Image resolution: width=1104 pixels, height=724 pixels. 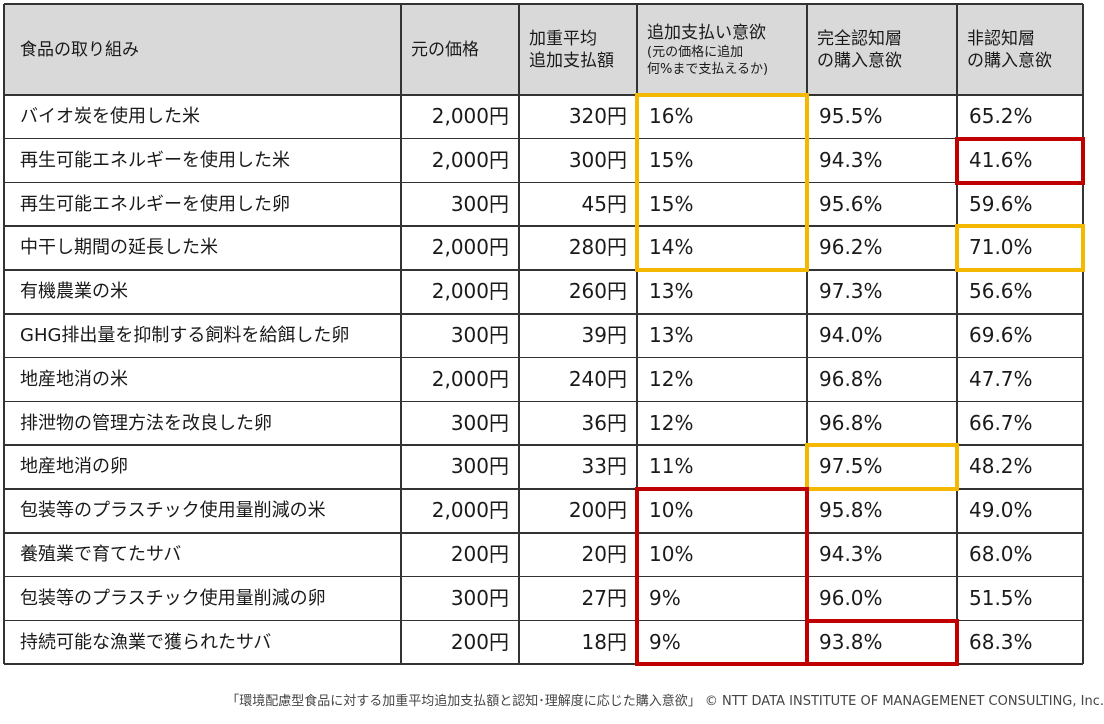 I want to click on cell-unaware-purchase: 47.7%, so click(x=1001, y=378).